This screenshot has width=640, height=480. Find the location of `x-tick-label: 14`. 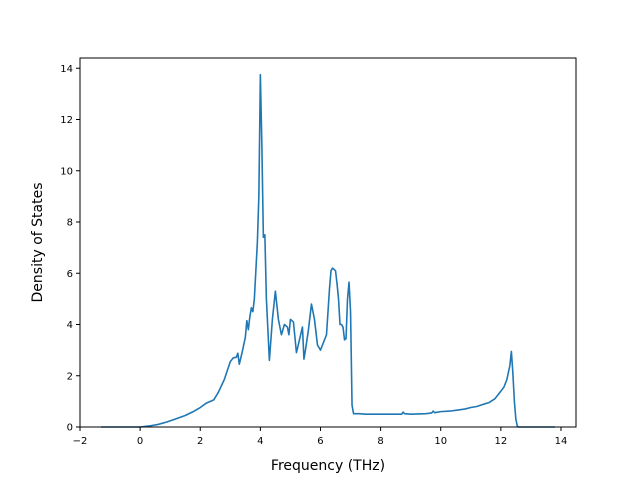

x-tick-label: 14 is located at coordinates (561, 441).